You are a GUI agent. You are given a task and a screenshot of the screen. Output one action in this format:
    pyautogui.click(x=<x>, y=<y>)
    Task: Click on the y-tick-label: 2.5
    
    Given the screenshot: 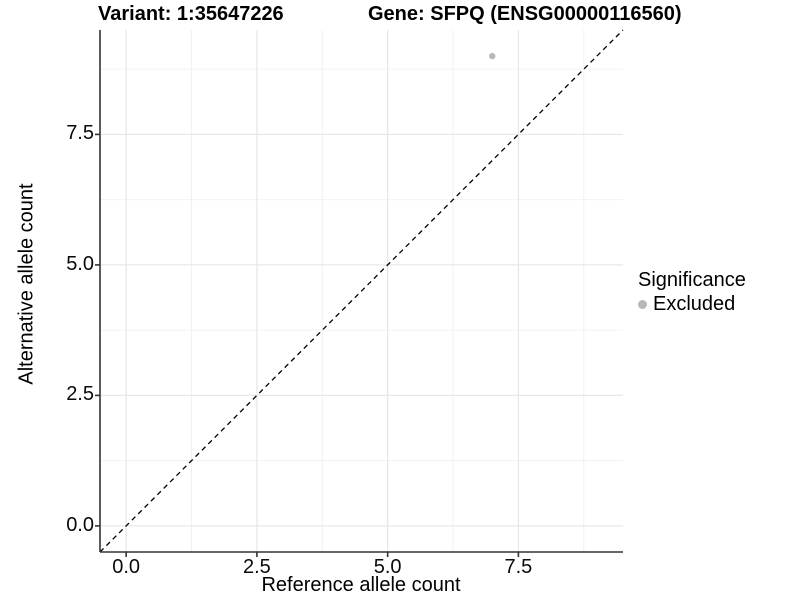 What is the action you would take?
    pyautogui.click(x=80, y=394)
    